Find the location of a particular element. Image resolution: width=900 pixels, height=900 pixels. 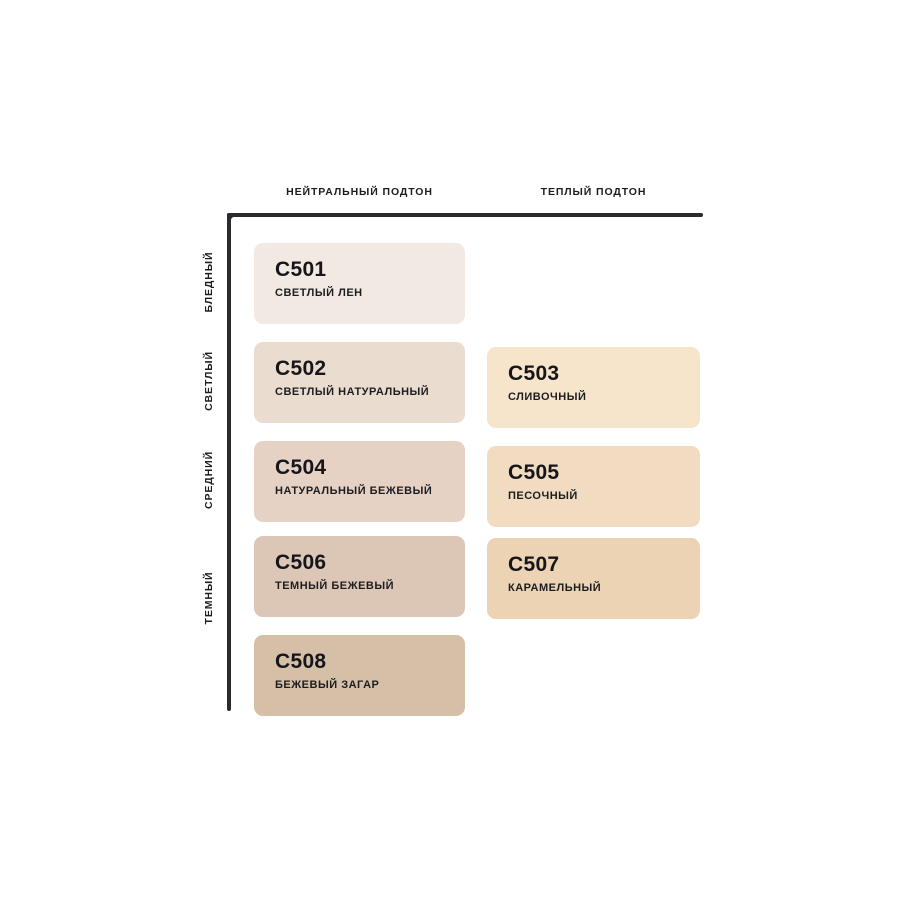

swatch-code: C502 is located at coordinates (301, 368).